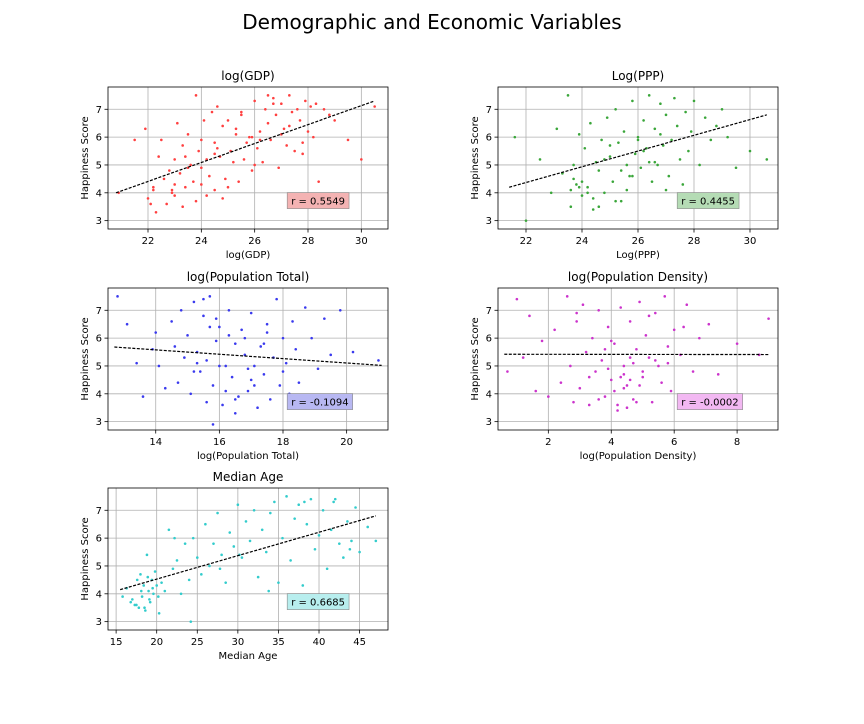 This screenshot has height=724, width=864. What do you see at coordinates (248, 656) in the screenshot?
I see `x-axis-label: Median Age` at bounding box center [248, 656].